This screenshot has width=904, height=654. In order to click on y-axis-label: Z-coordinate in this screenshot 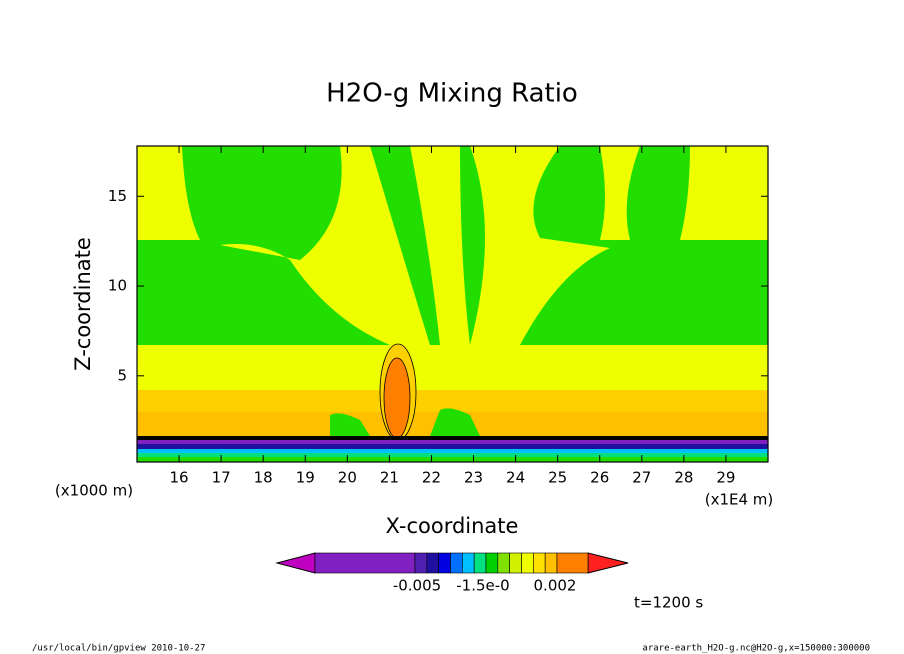, I will do `click(83, 304)`.